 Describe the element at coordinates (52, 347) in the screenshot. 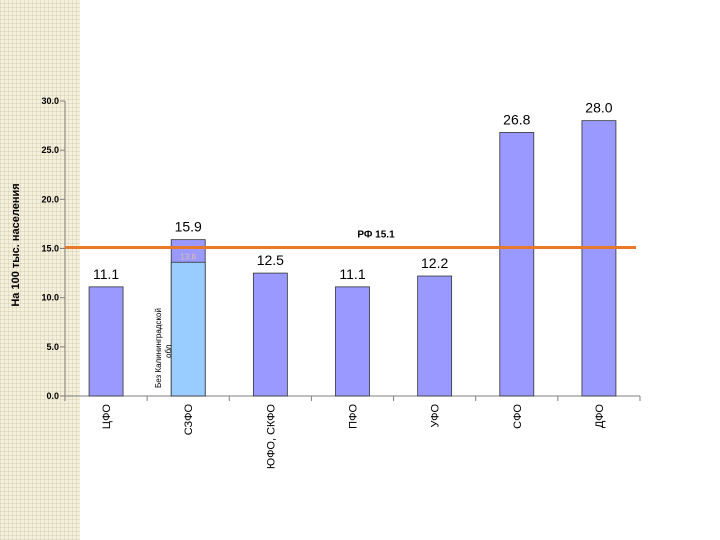

I see `y-tick-label: 5.0` at that location.